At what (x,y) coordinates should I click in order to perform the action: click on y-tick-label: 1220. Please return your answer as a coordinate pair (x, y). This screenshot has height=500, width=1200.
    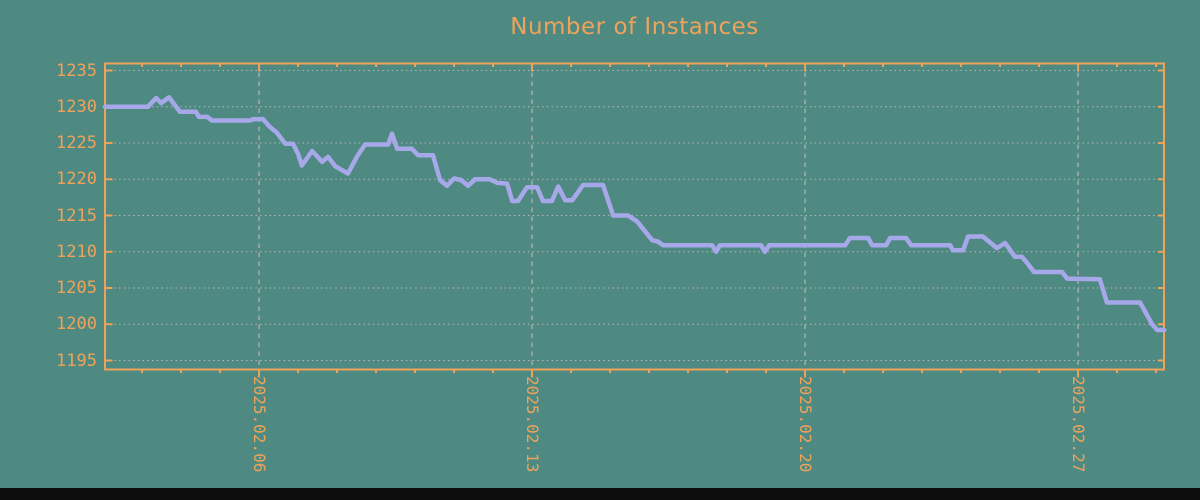
    Looking at the image, I should click on (76, 179).